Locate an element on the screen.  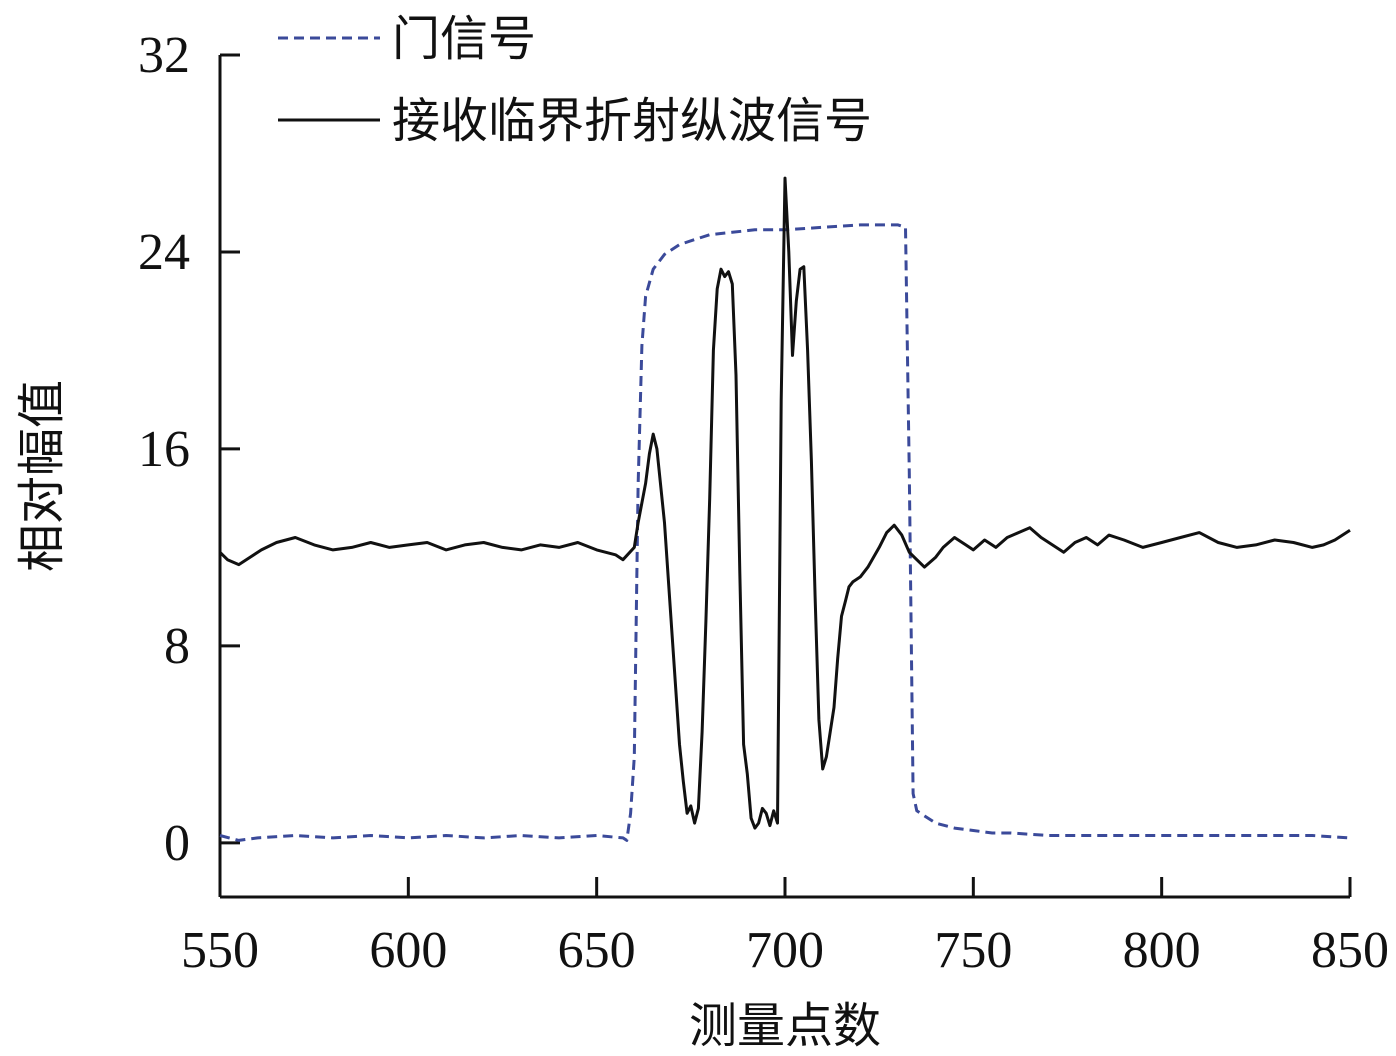
y-tick-label: 32 is located at coordinates (164, 55).